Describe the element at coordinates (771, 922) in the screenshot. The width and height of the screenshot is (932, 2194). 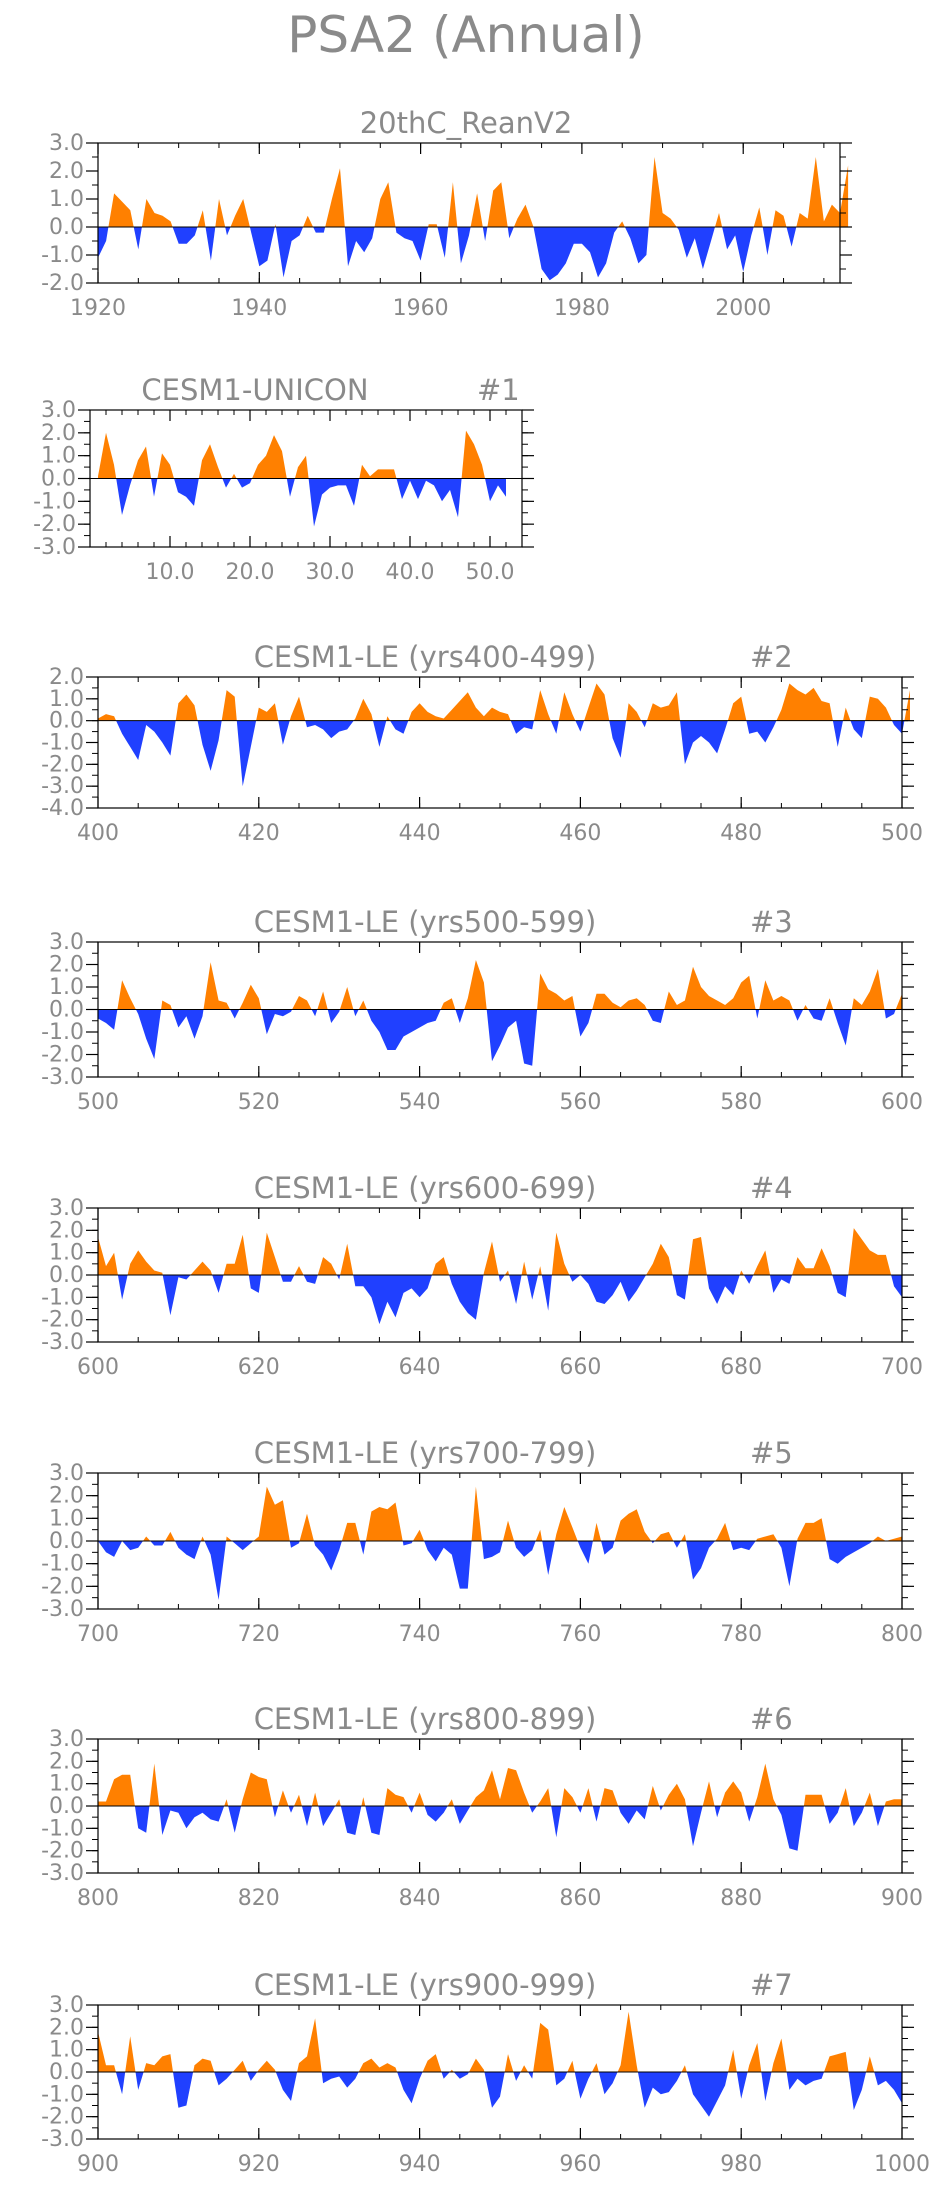
I see `run-label: #3` at that location.